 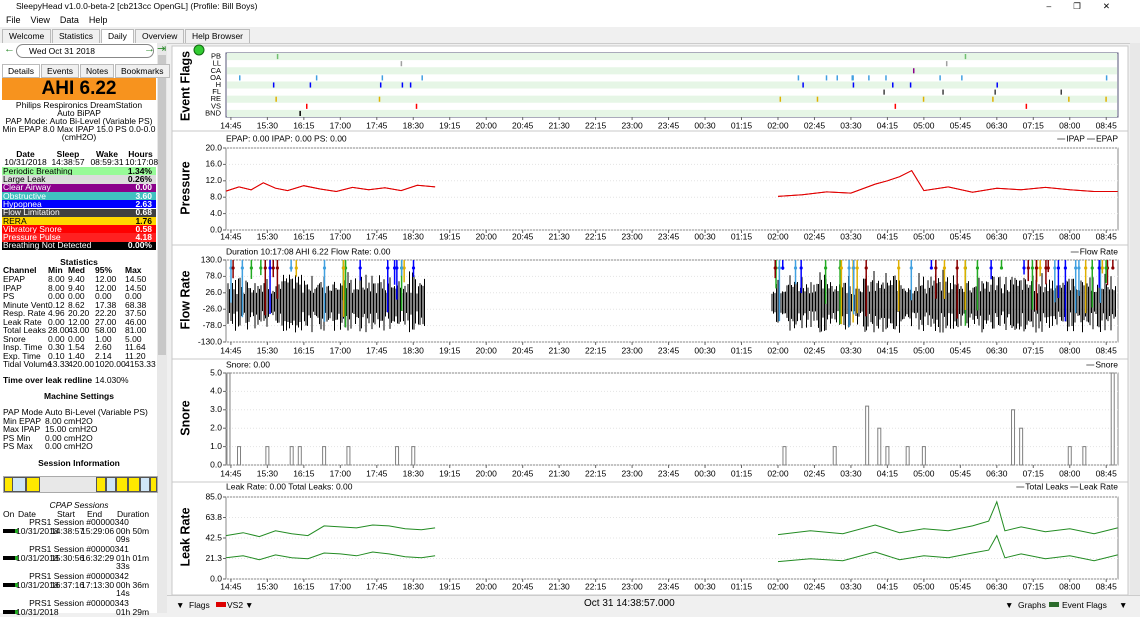 I want to click on index-label: Large Leak, so click(x=24, y=179).